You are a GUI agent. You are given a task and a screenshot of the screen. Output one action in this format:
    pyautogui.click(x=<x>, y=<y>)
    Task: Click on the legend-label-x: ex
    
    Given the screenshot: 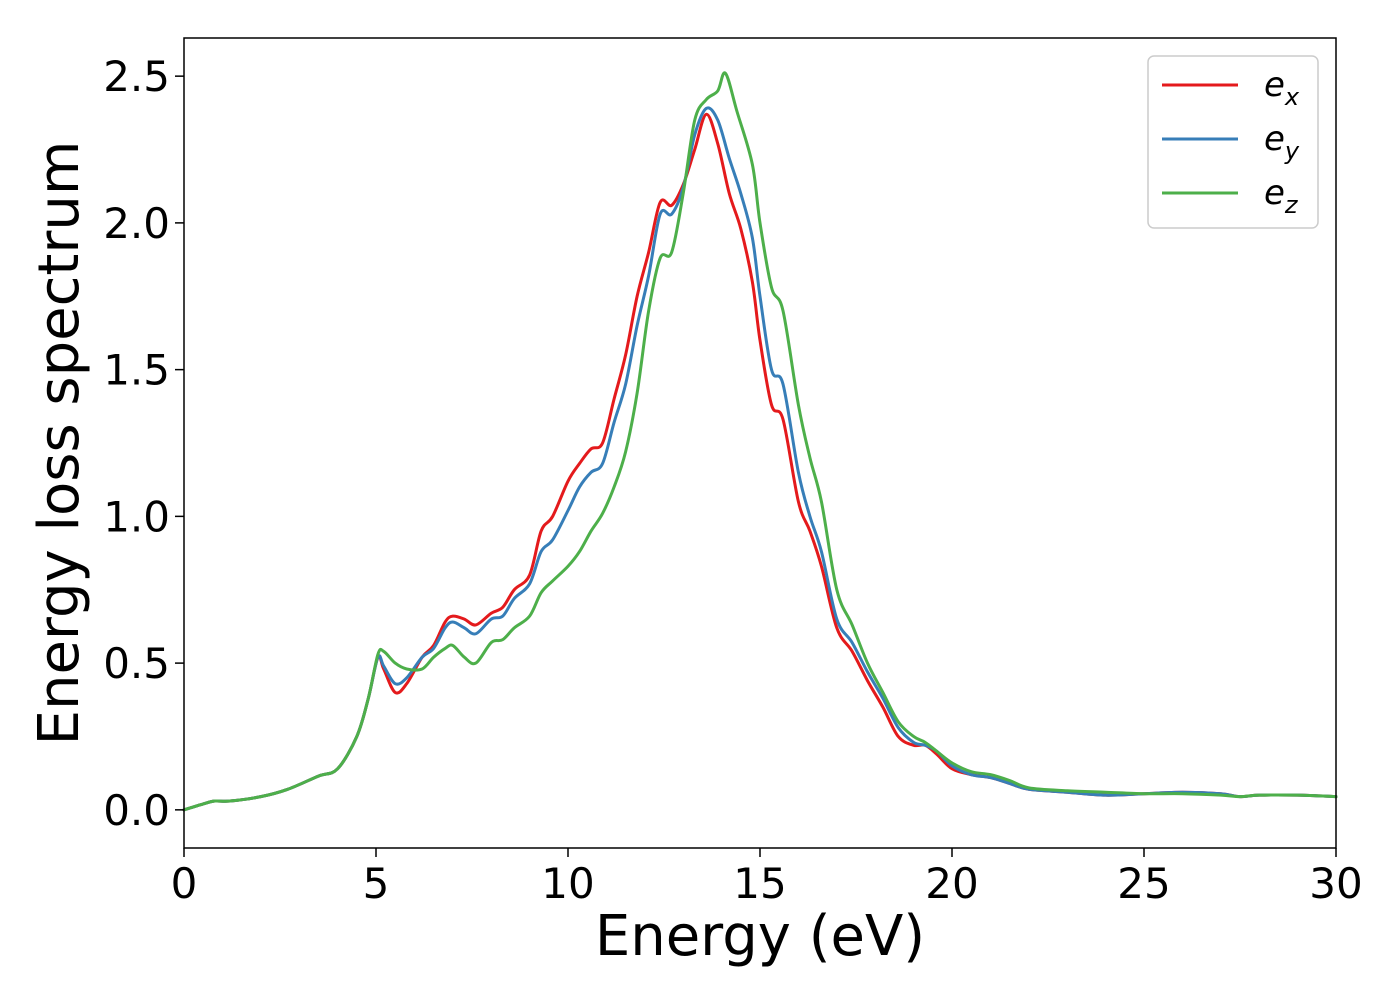 What is the action you would take?
    pyautogui.click(x=1282, y=88)
    